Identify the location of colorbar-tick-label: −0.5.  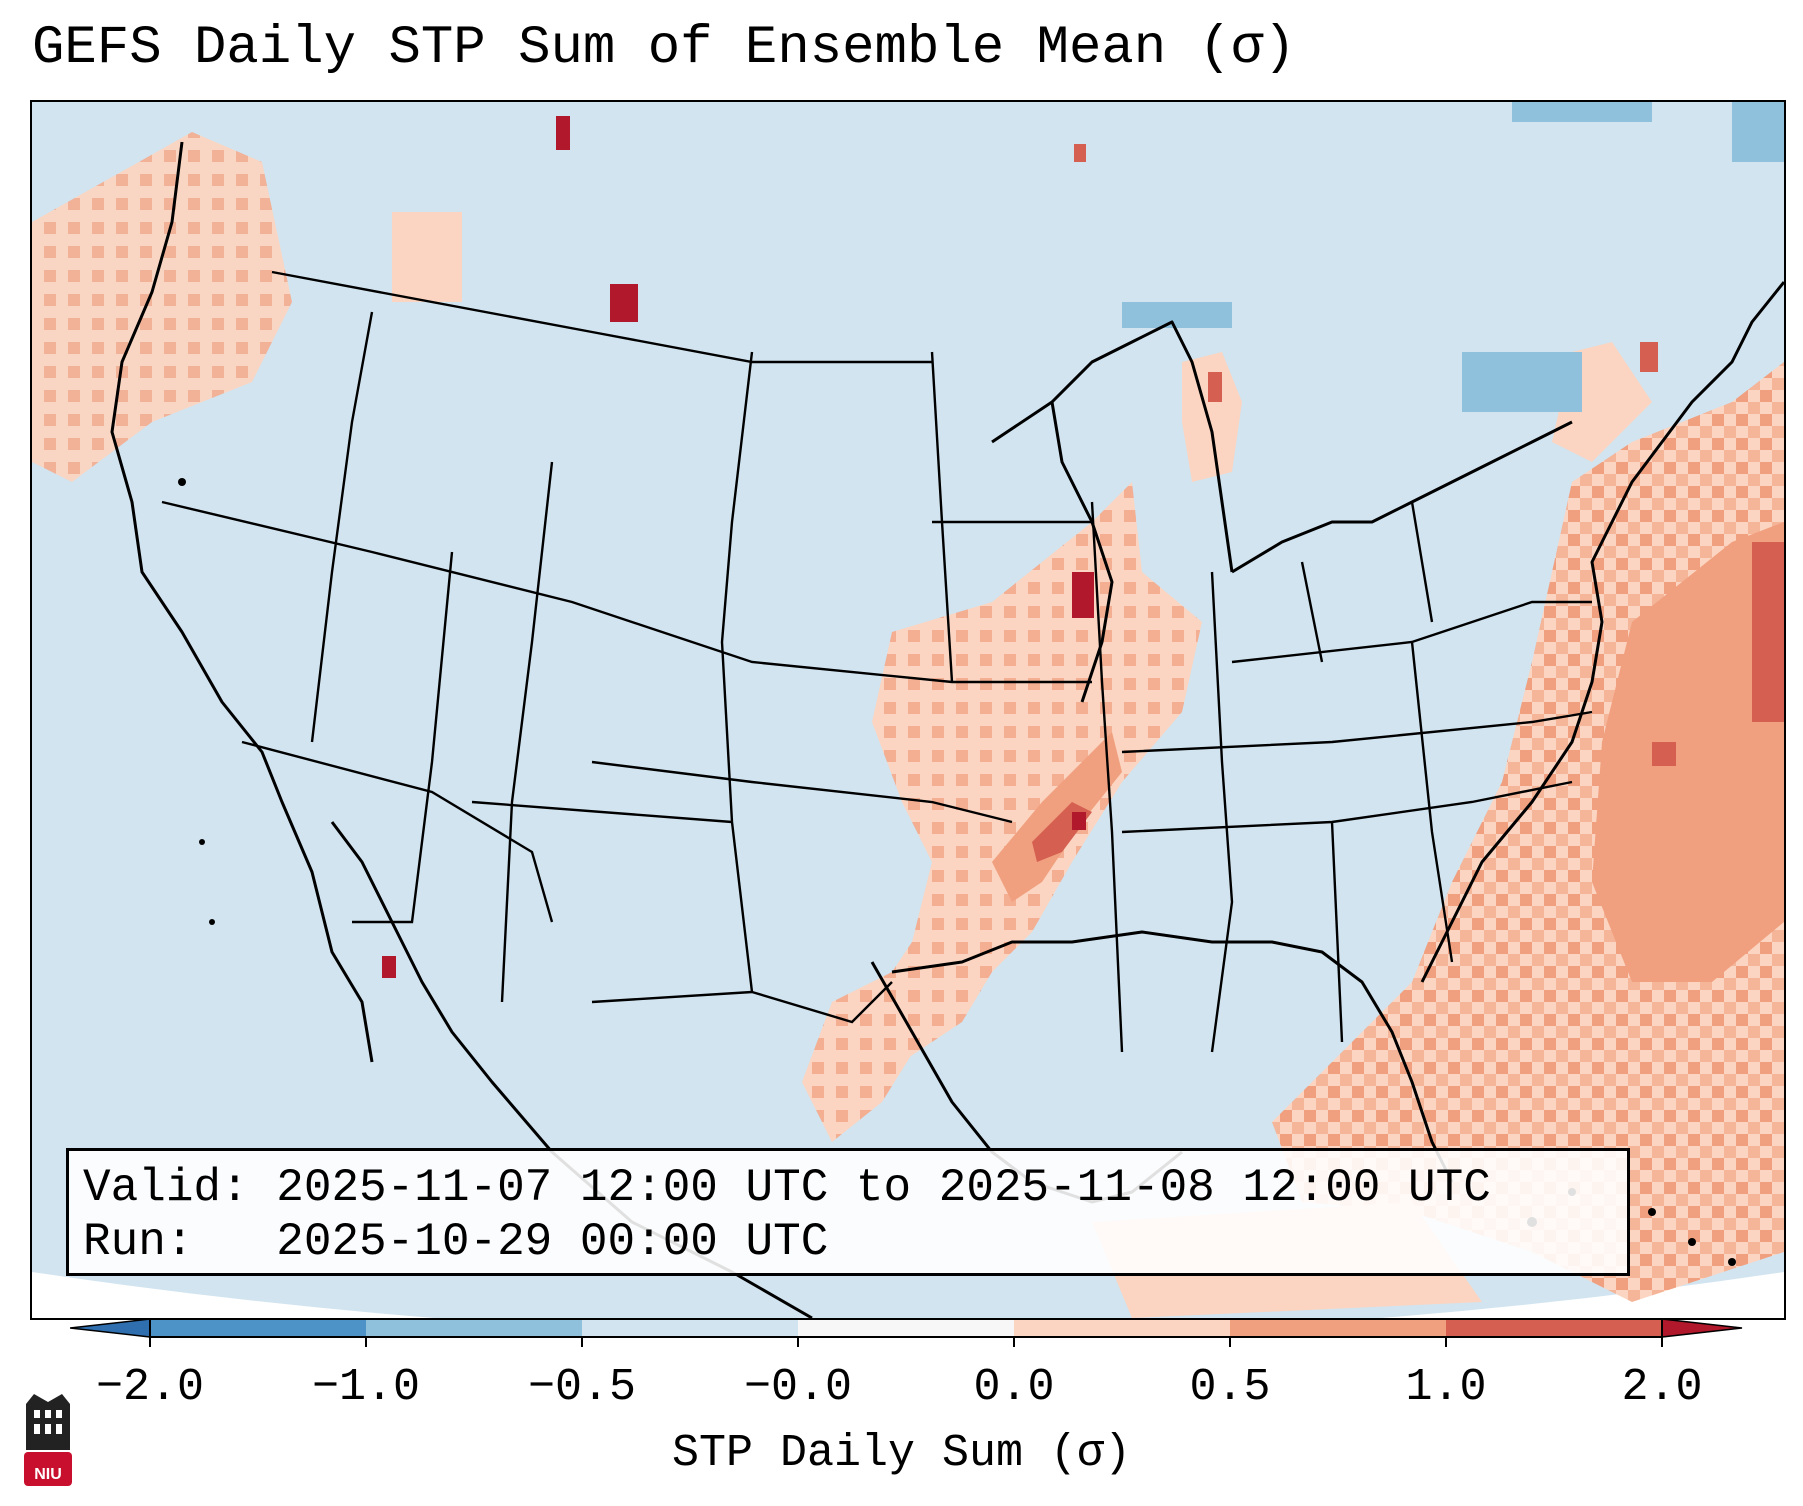
(582, 1387).